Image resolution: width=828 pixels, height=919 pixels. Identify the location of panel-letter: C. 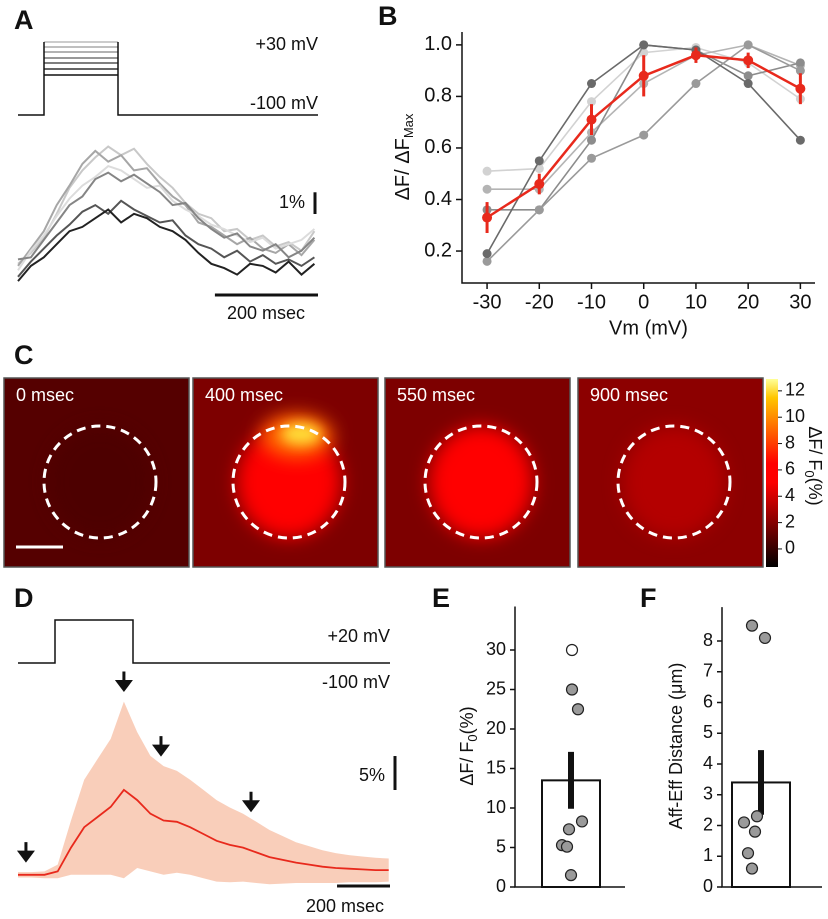
(24, 355).